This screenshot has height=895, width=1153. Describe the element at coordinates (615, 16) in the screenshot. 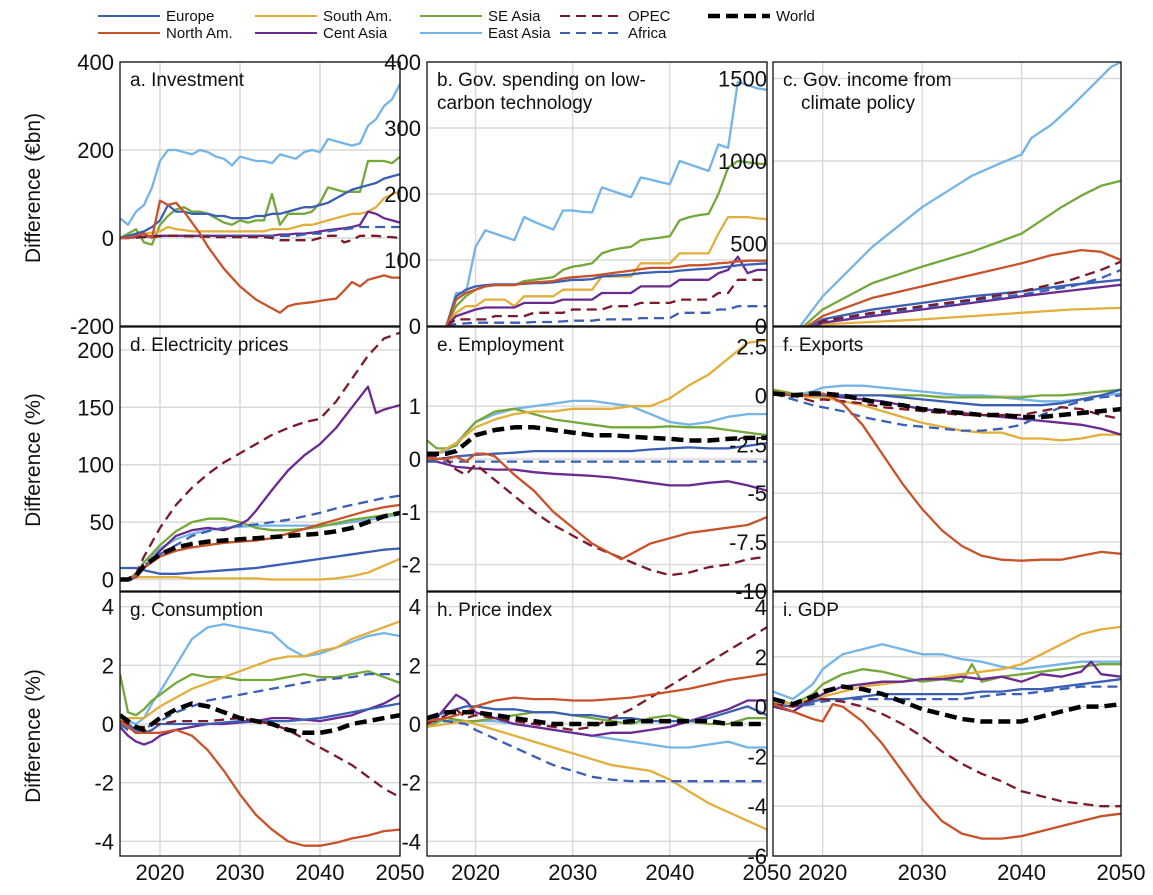

I see `legend-item: OPEC` at that location.